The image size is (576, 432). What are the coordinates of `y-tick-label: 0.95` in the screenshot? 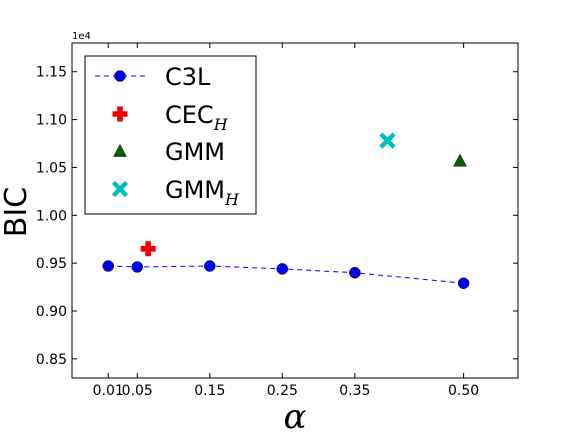 It's located at (51, 264).